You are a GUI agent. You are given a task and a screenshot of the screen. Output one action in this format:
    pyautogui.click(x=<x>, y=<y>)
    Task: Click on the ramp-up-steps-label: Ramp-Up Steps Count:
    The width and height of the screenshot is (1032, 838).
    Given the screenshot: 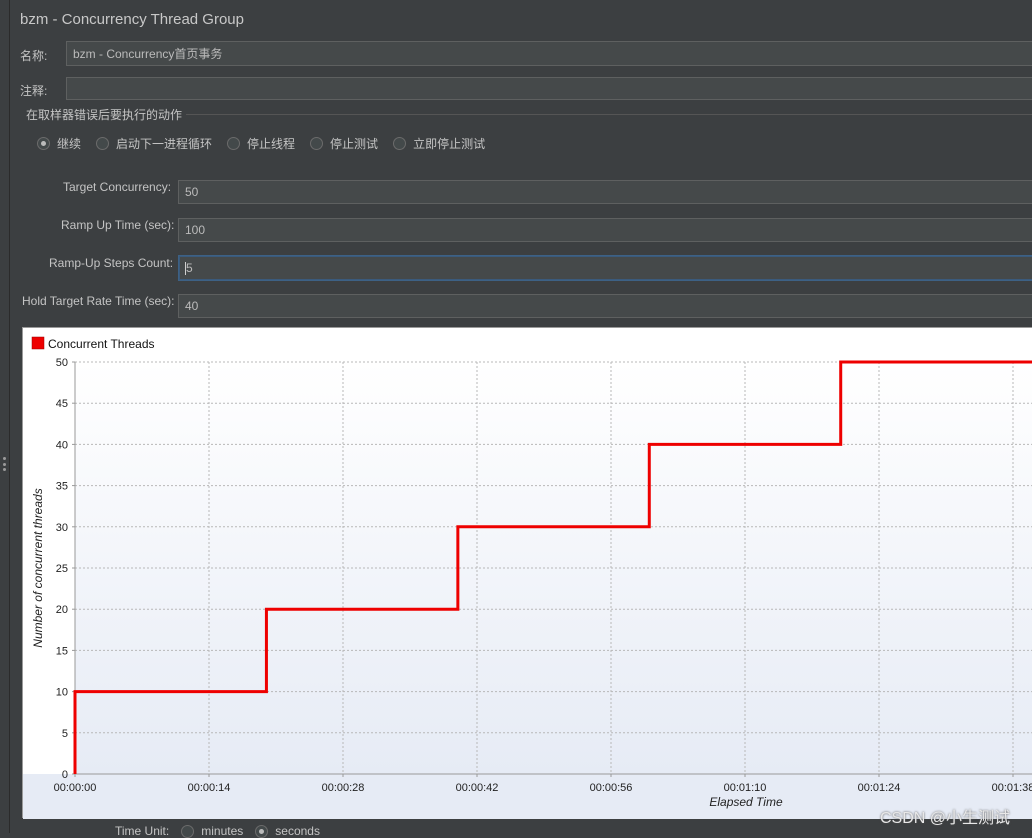 What is the action you would take?
    pyautogui.click(x=111, y=263)
    